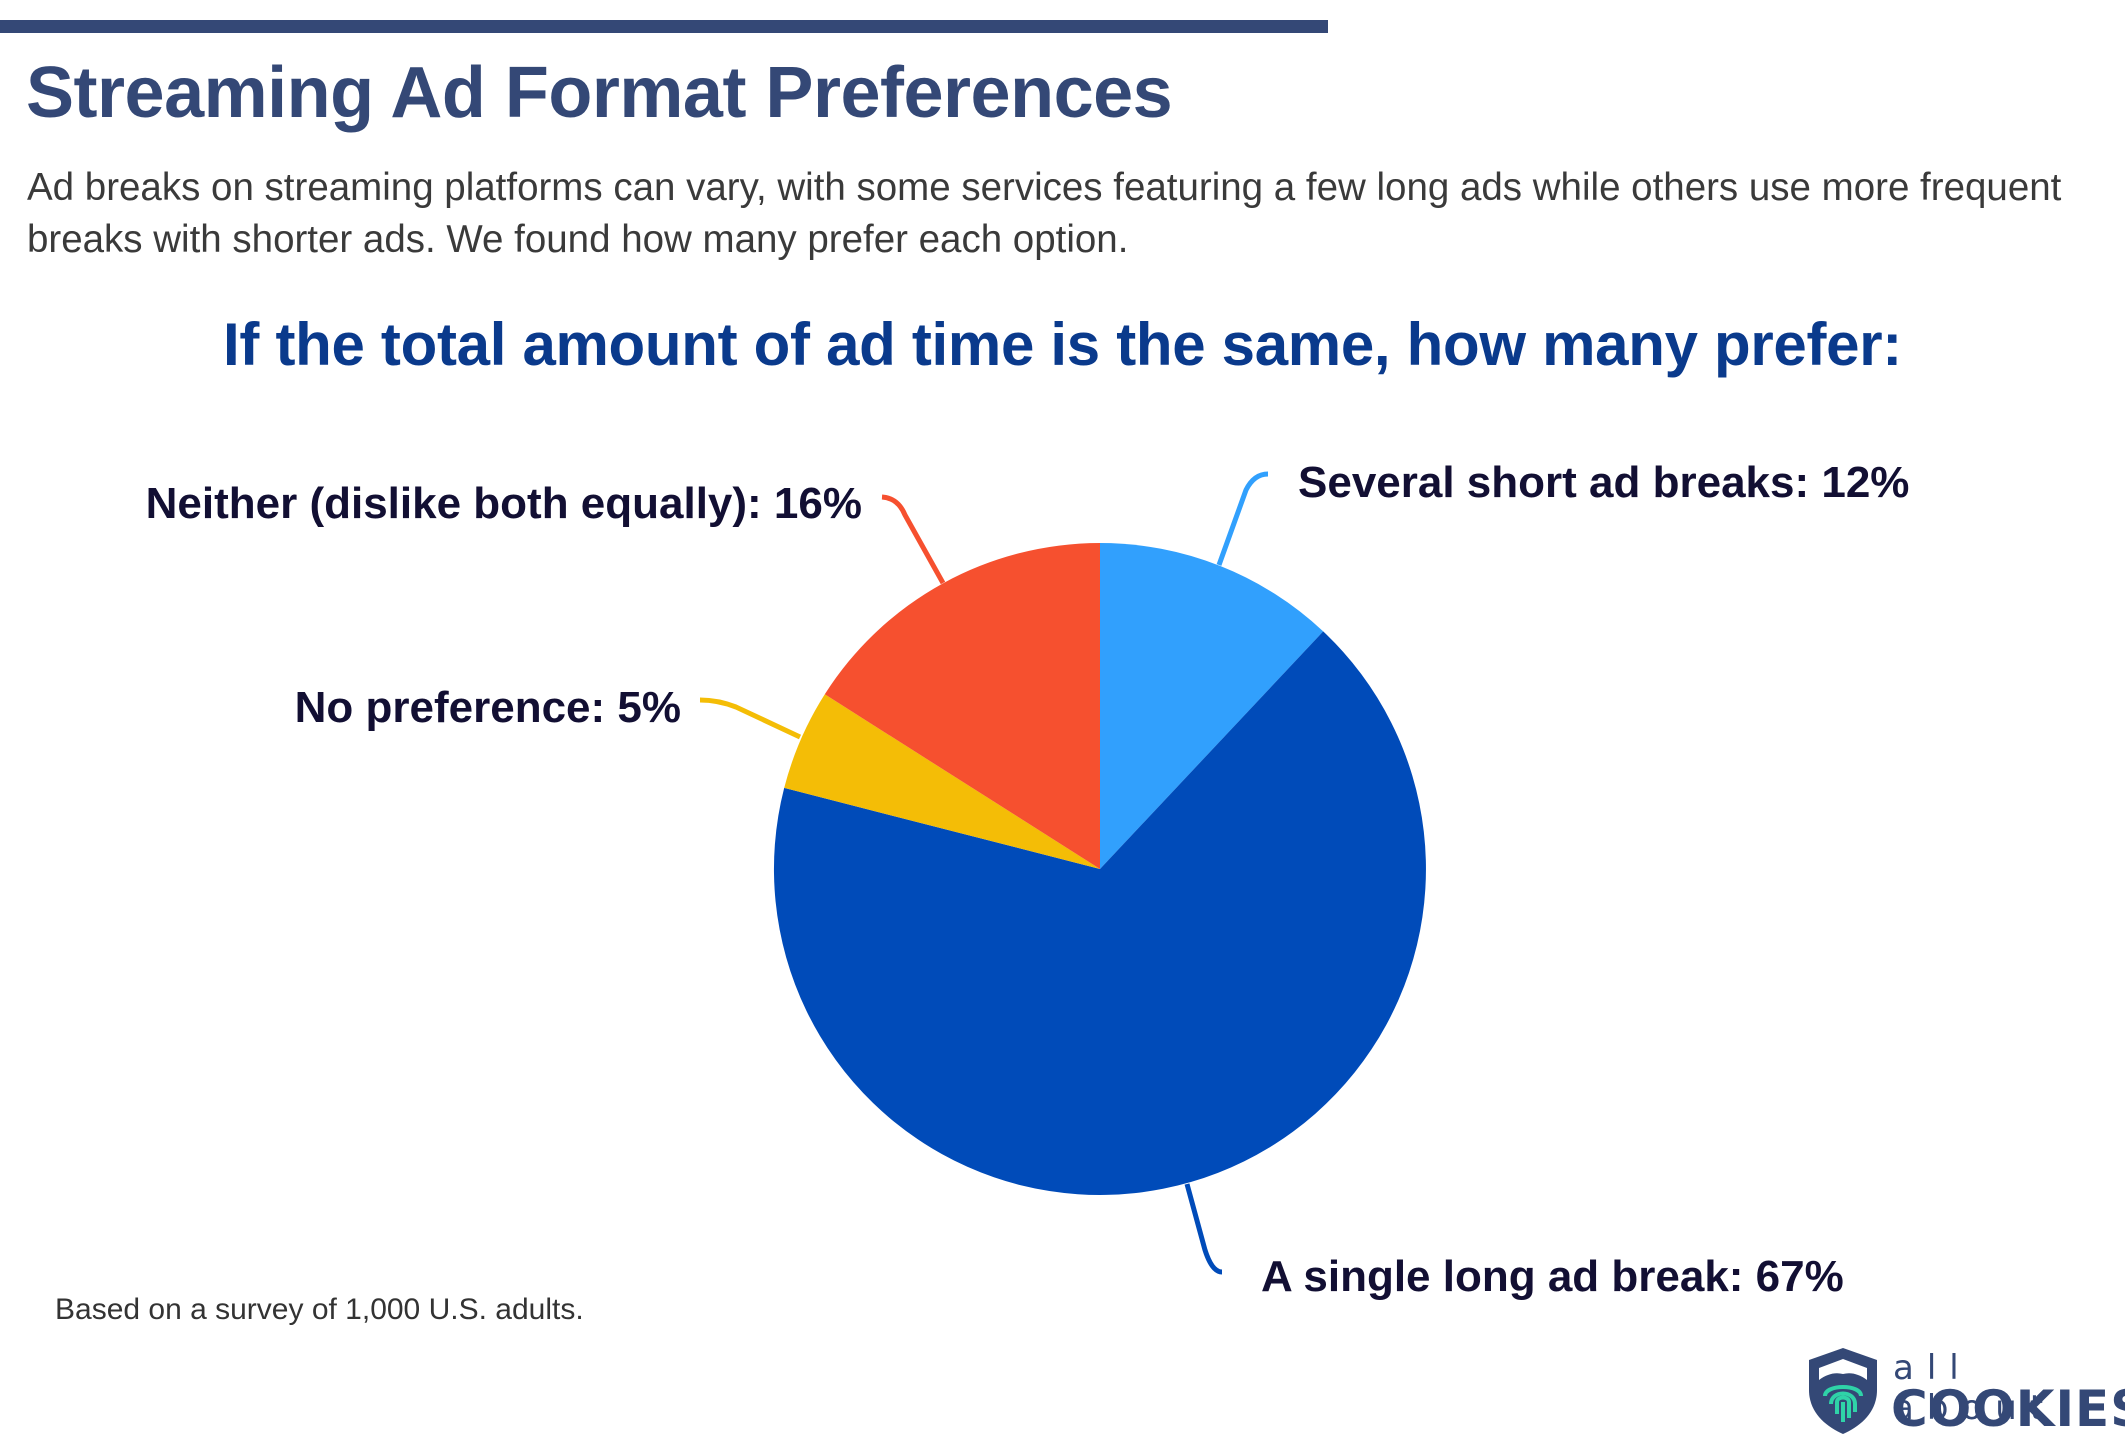 The image size is (2125, 1442). What do you see at coordinates (1099, 913) in the screenshot?
I see `slice-single-long` at bounding box center [1099, 913].